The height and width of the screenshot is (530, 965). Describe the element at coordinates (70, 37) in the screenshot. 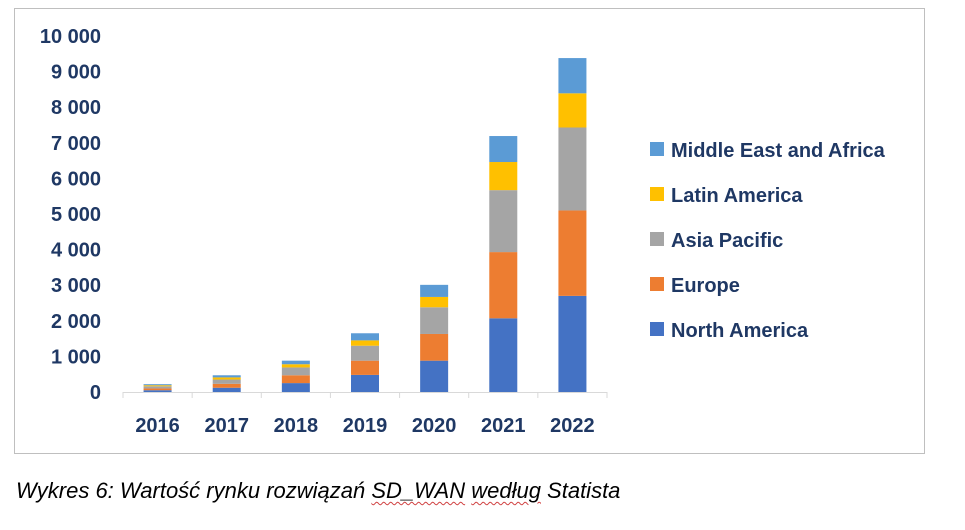

I see `y-tick-label: 10 000` at that location.